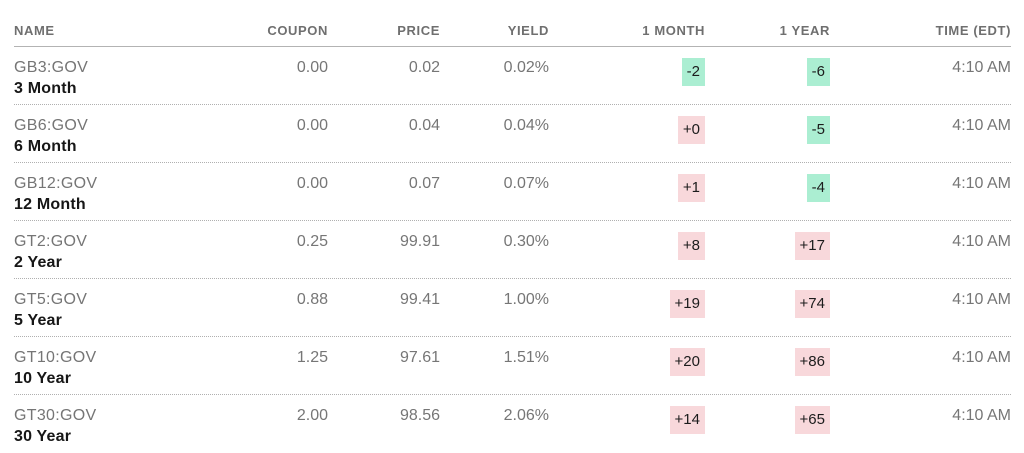  What do you see at coordinates (693, 72) in the screenshot?
I see `one-month-change-badge: -2` at bounding box center [693, 72].